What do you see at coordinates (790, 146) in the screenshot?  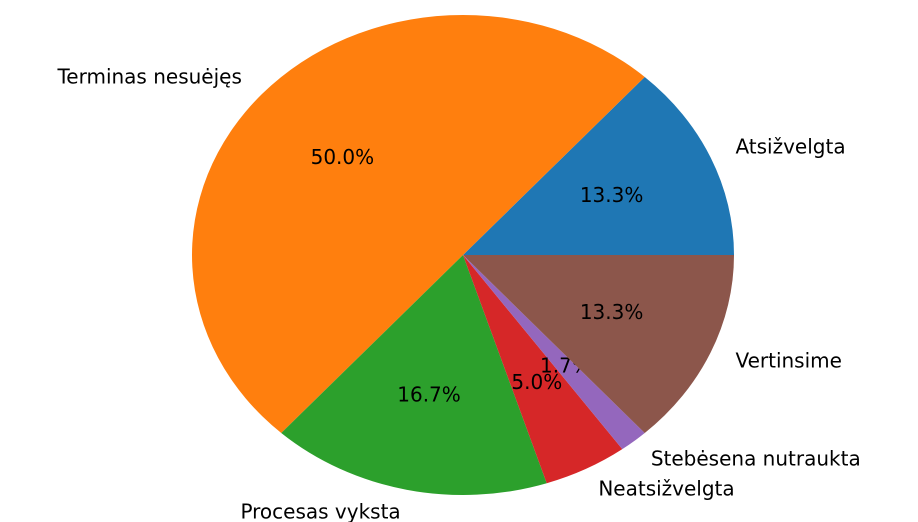 I see `slice-label: Atsižvelgta` at bounding box center [790, 146].